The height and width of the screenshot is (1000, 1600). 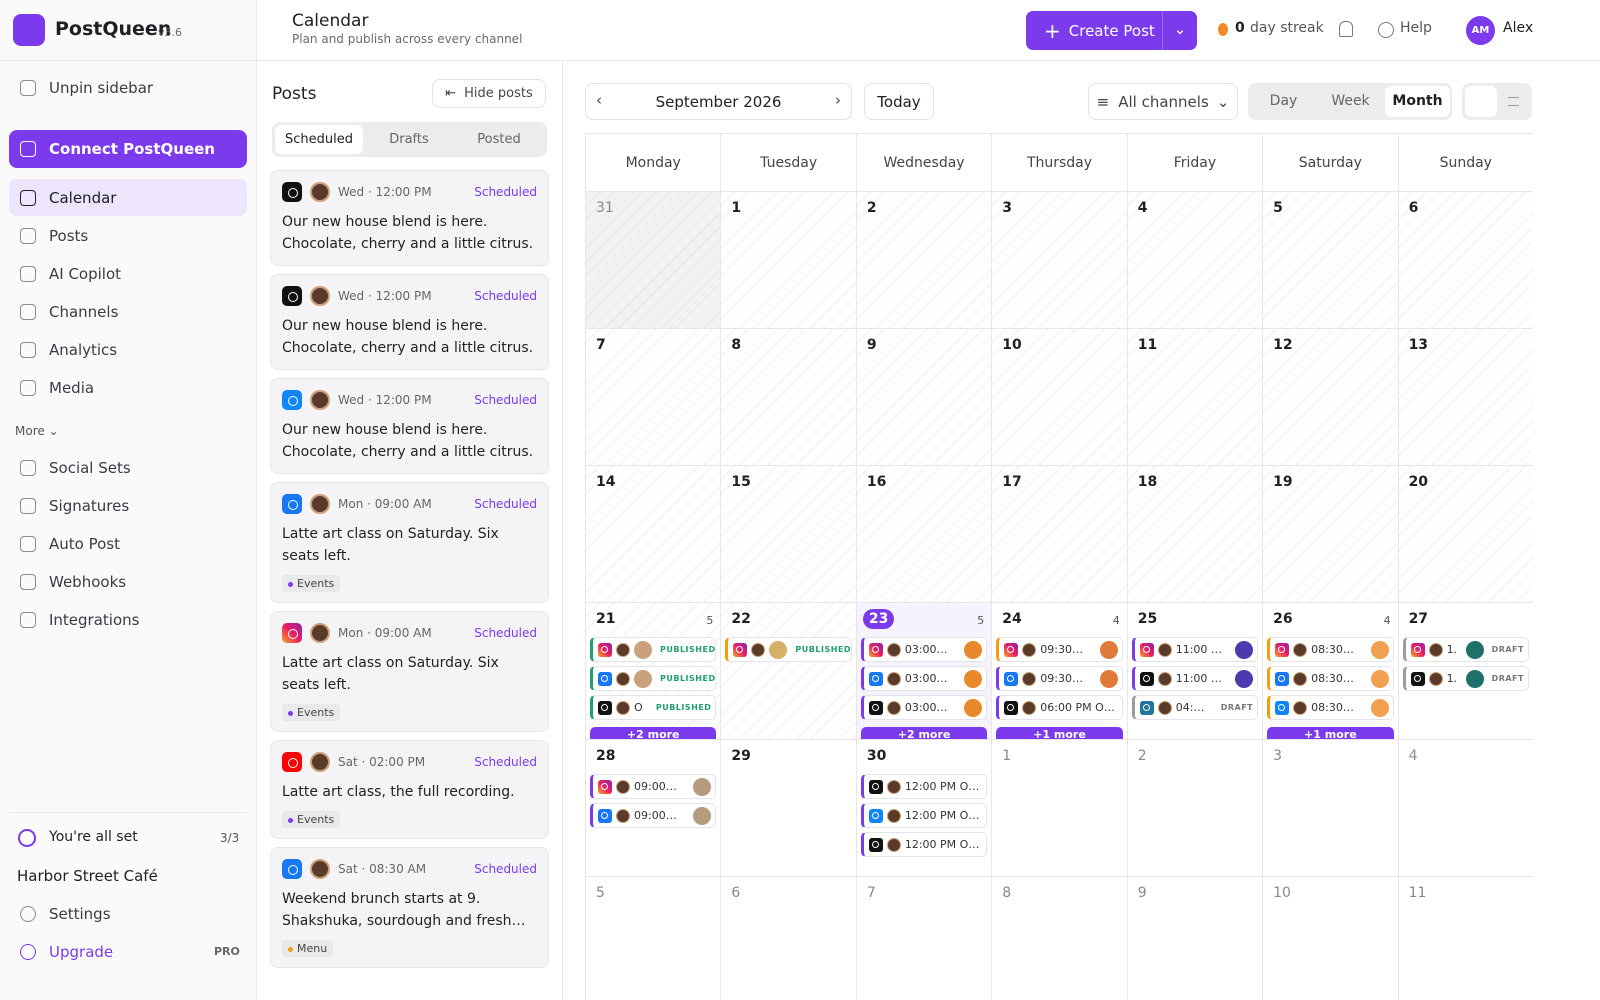 What do you see at coordinates (409, 139) in the screenshot?
I see `tab: Drafts` at bounding box center [409, 139].